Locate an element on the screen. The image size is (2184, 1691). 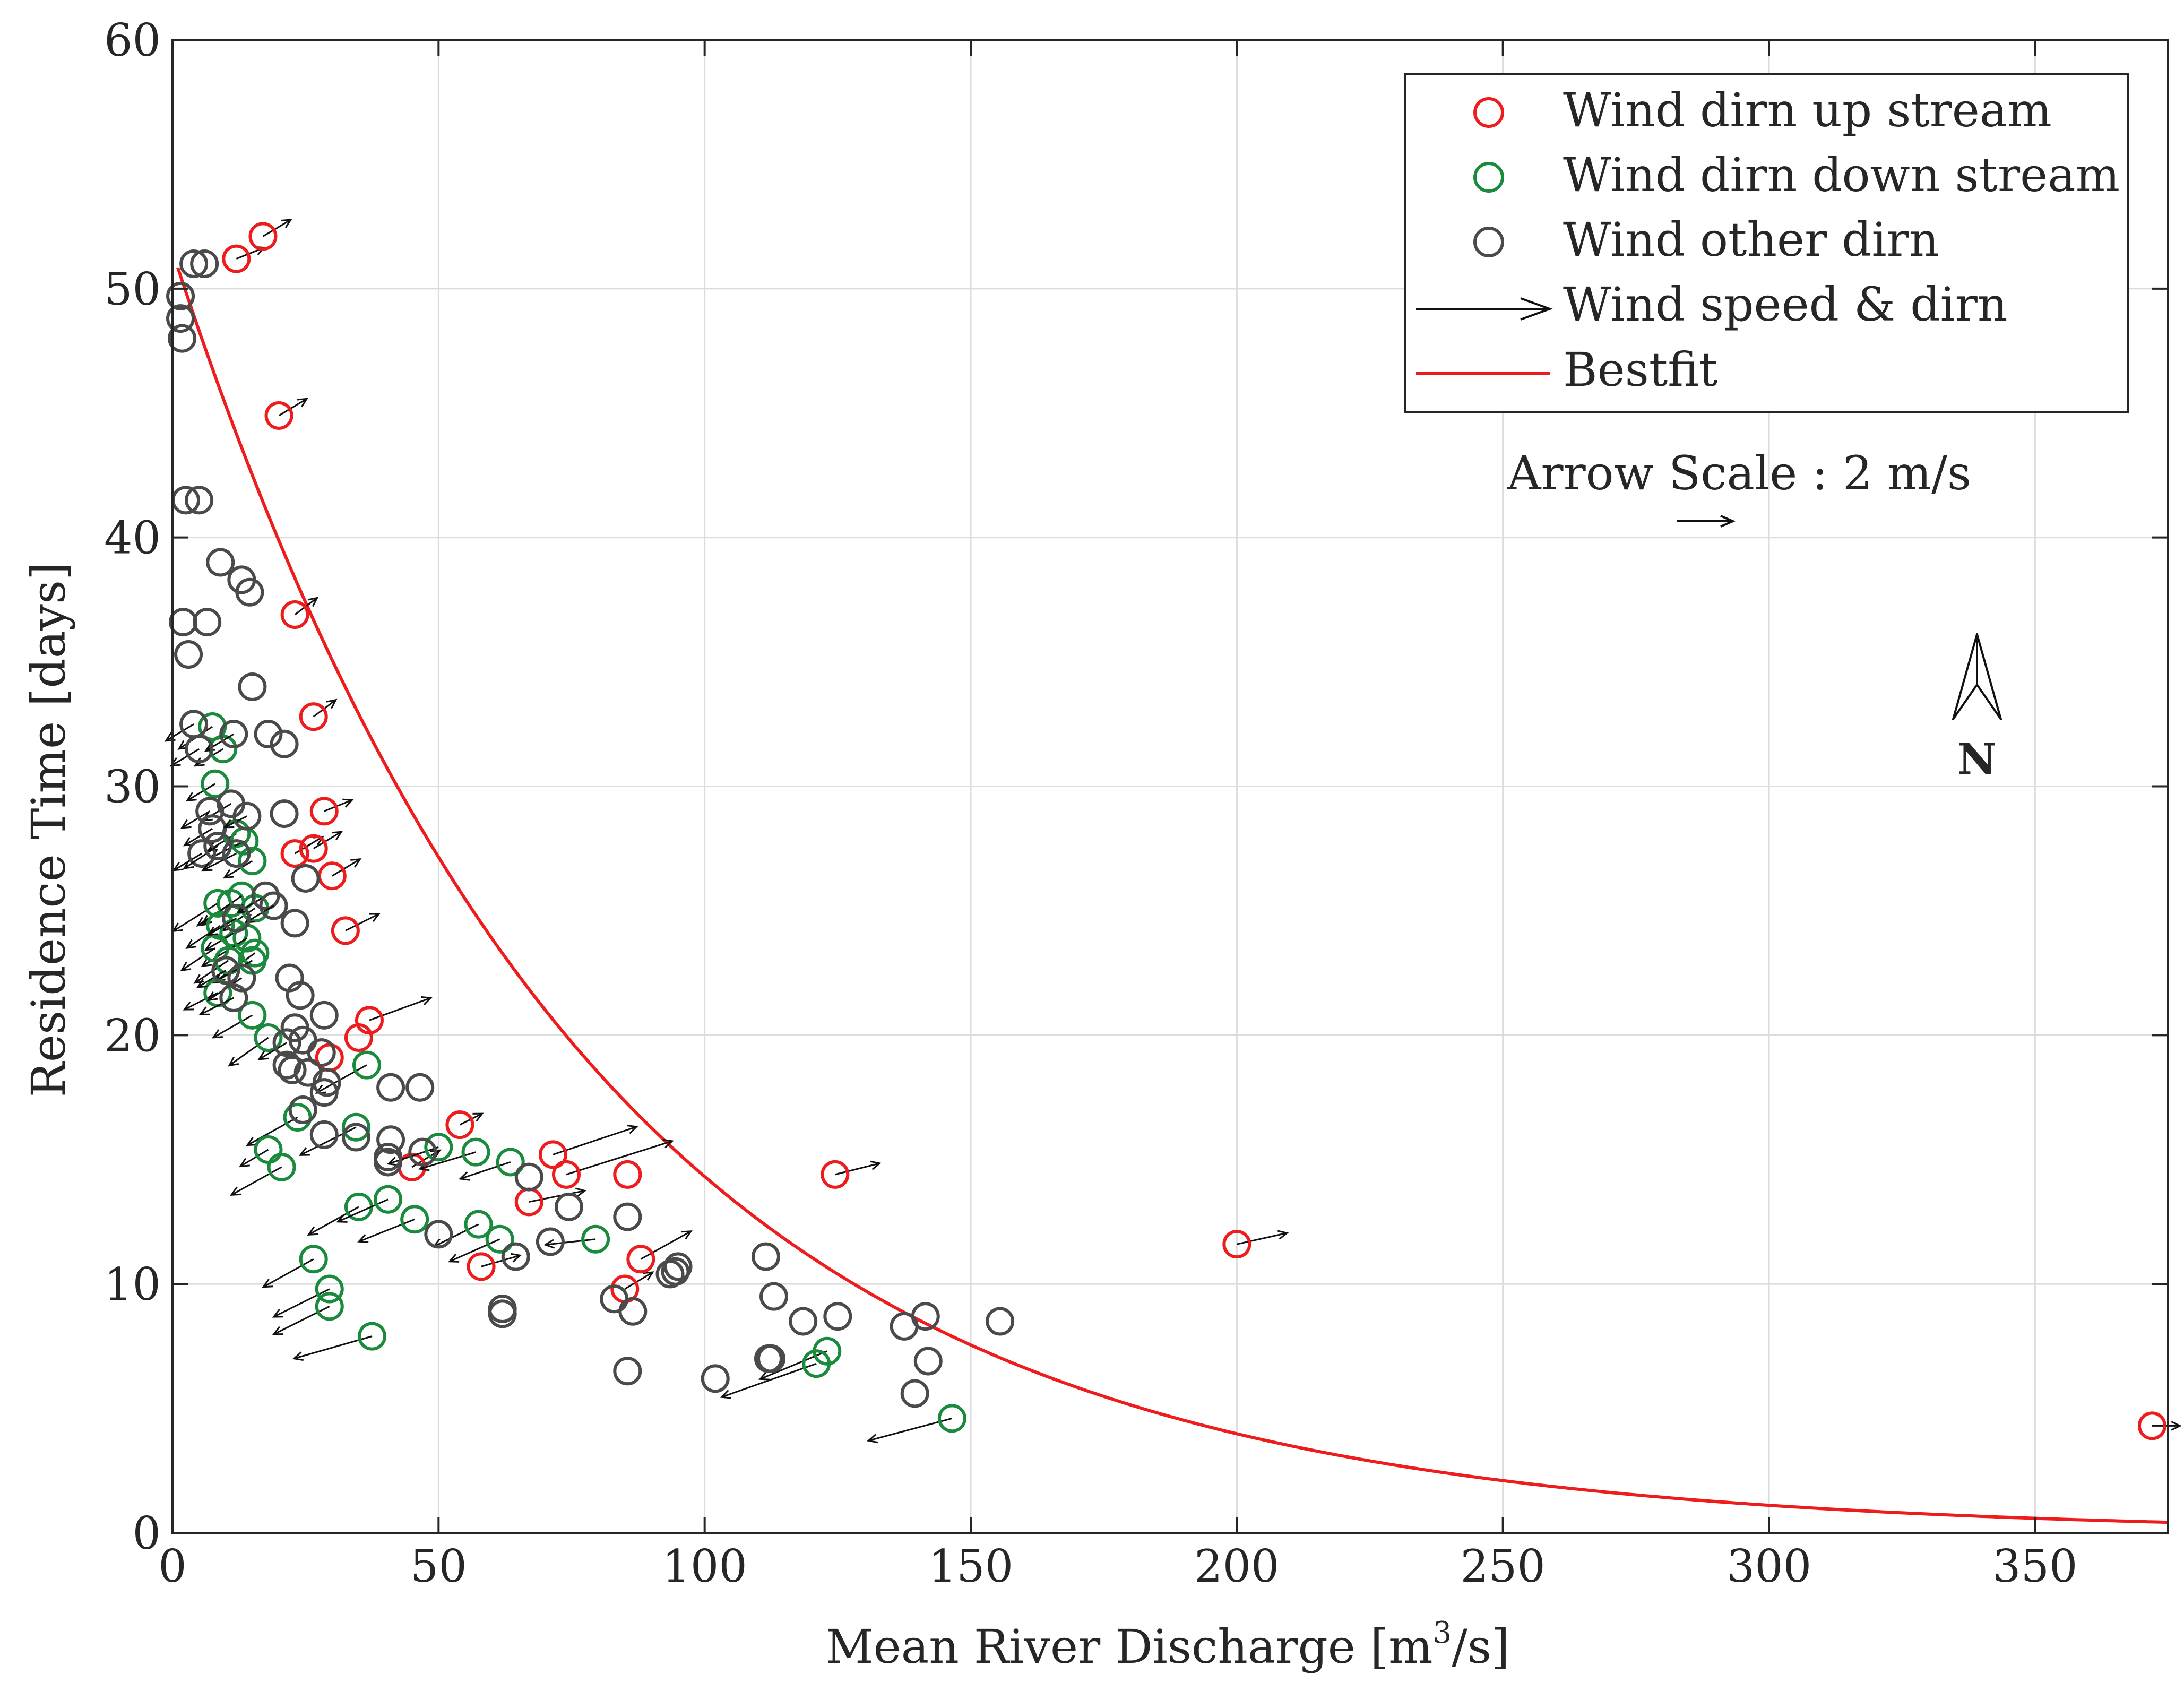
x-axis-label-main: Mean River Discharge [m is located at coordinates (1129, 1646).